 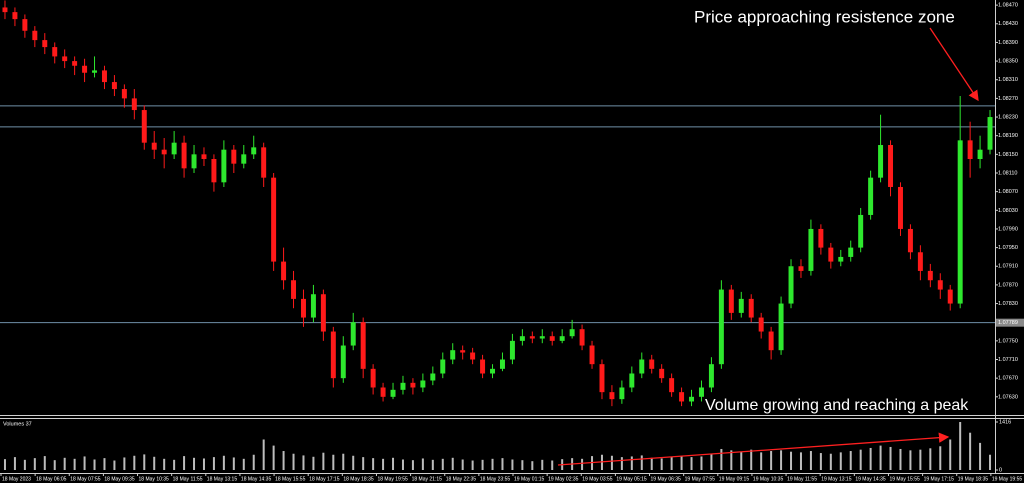 What do you see at coordinates (51, 479) in the screenshot?
I see `x-tick-label: 18 May 06:05` at bounding box center [51, 479].